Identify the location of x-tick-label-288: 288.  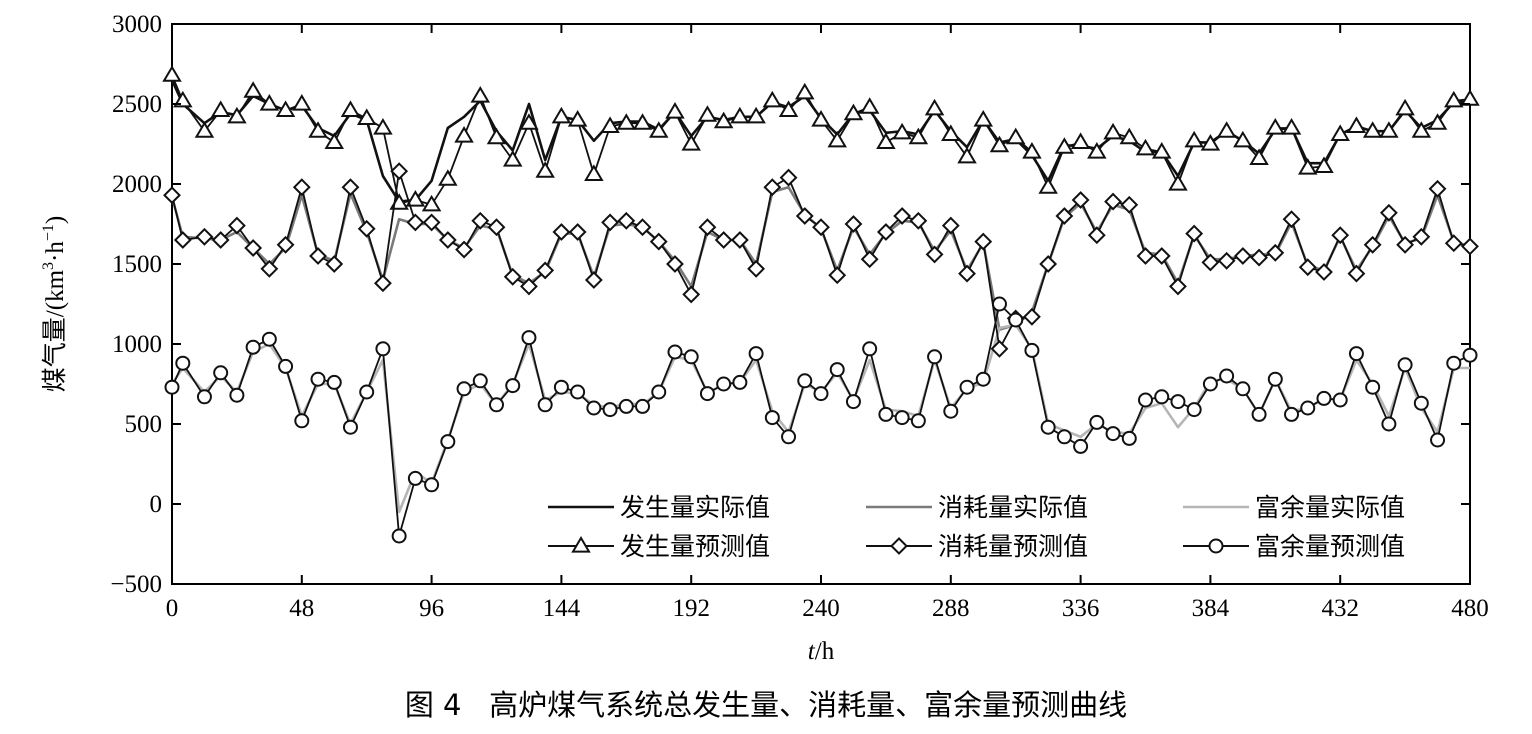
(951, 608).